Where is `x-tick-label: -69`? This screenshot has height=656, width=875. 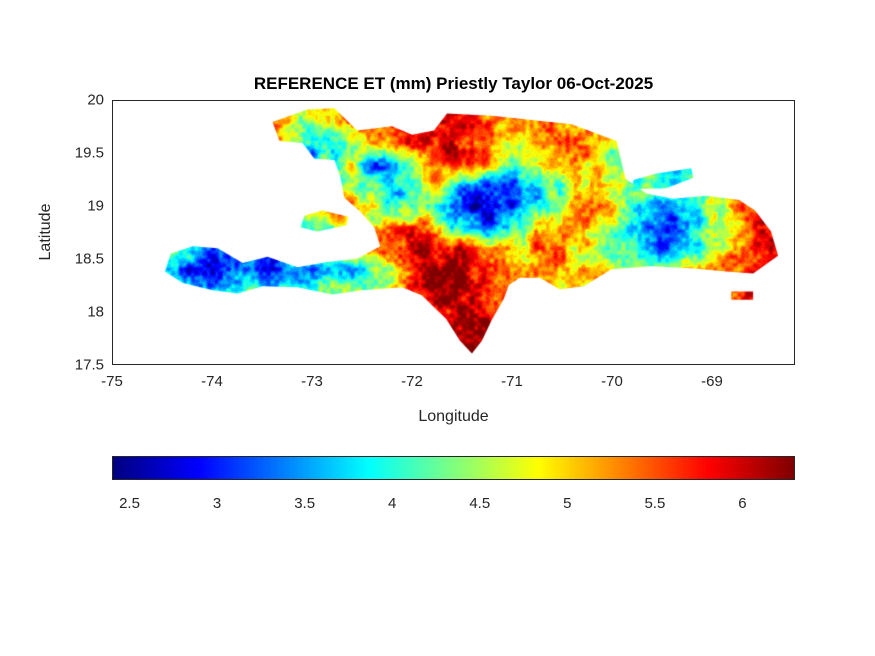
x-tick-label: -69 is located at coordinates (712, 381).